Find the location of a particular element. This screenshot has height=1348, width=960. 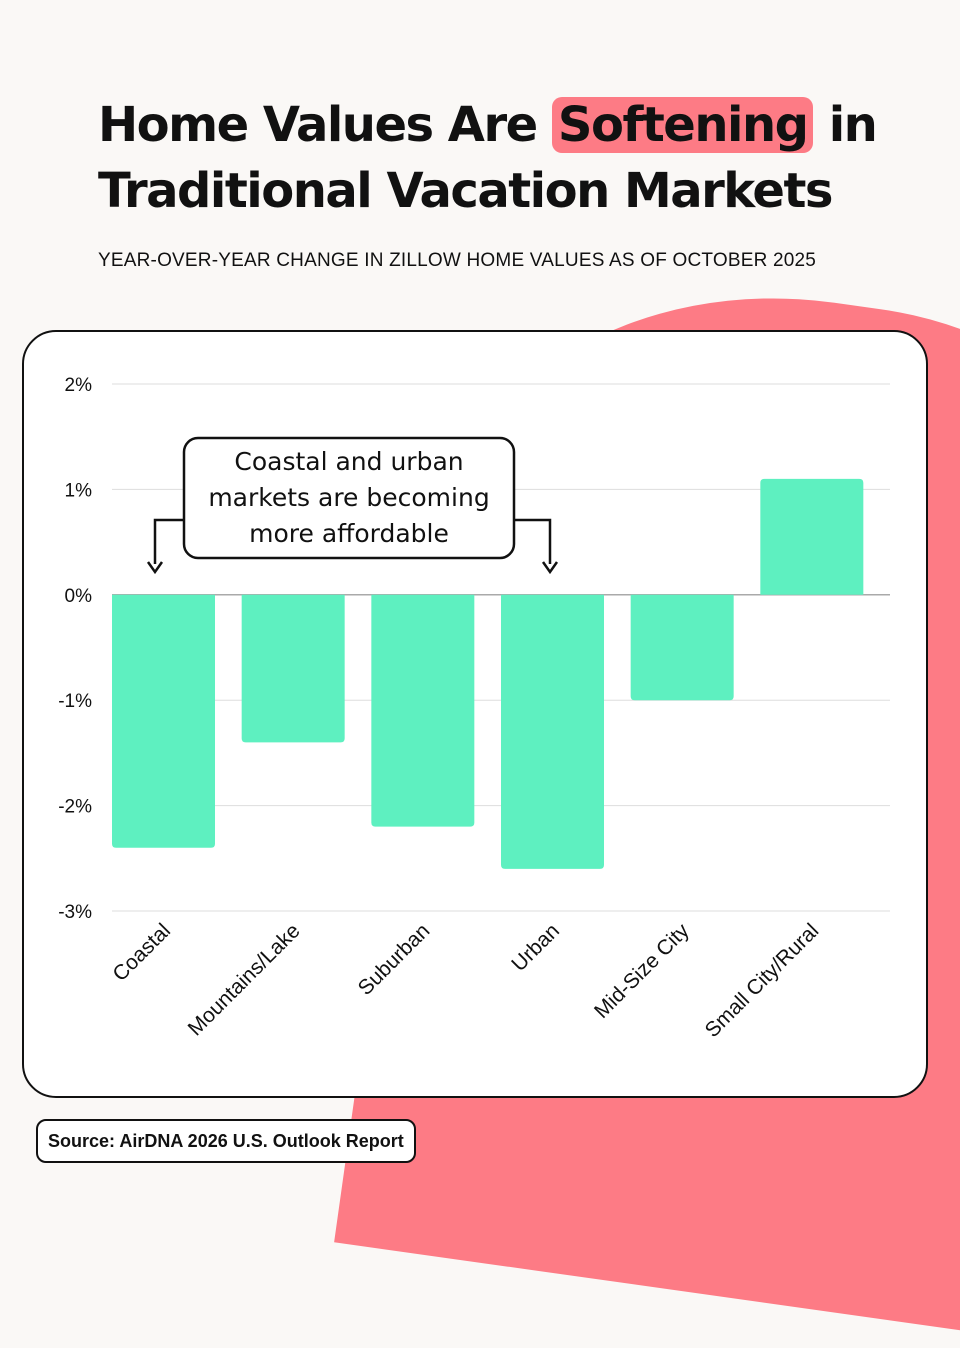

y-tick-label: -2% is located at coordinates (75, 807).